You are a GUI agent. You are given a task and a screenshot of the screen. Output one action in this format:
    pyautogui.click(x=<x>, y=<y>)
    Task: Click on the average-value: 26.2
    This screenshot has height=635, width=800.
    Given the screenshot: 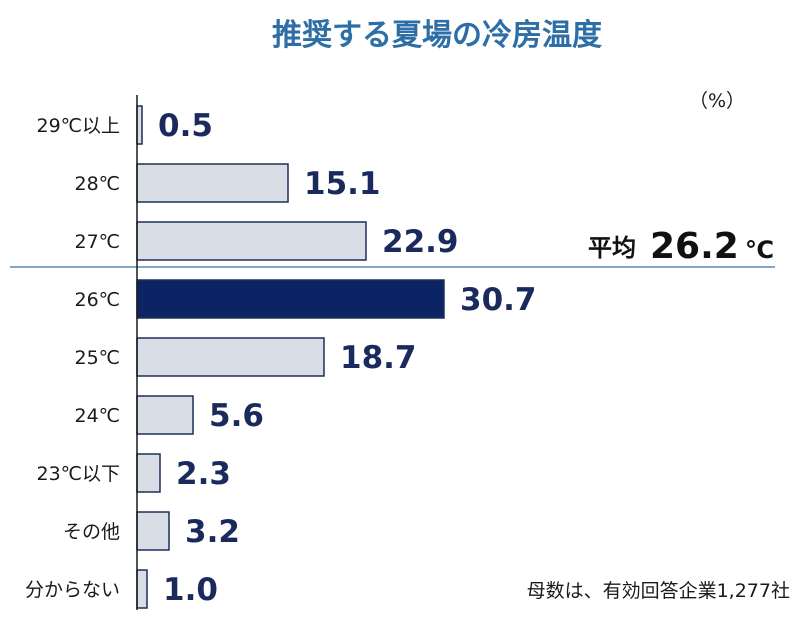 What is the action you would take?
    pyautogui.click(x=694, y=246)
    